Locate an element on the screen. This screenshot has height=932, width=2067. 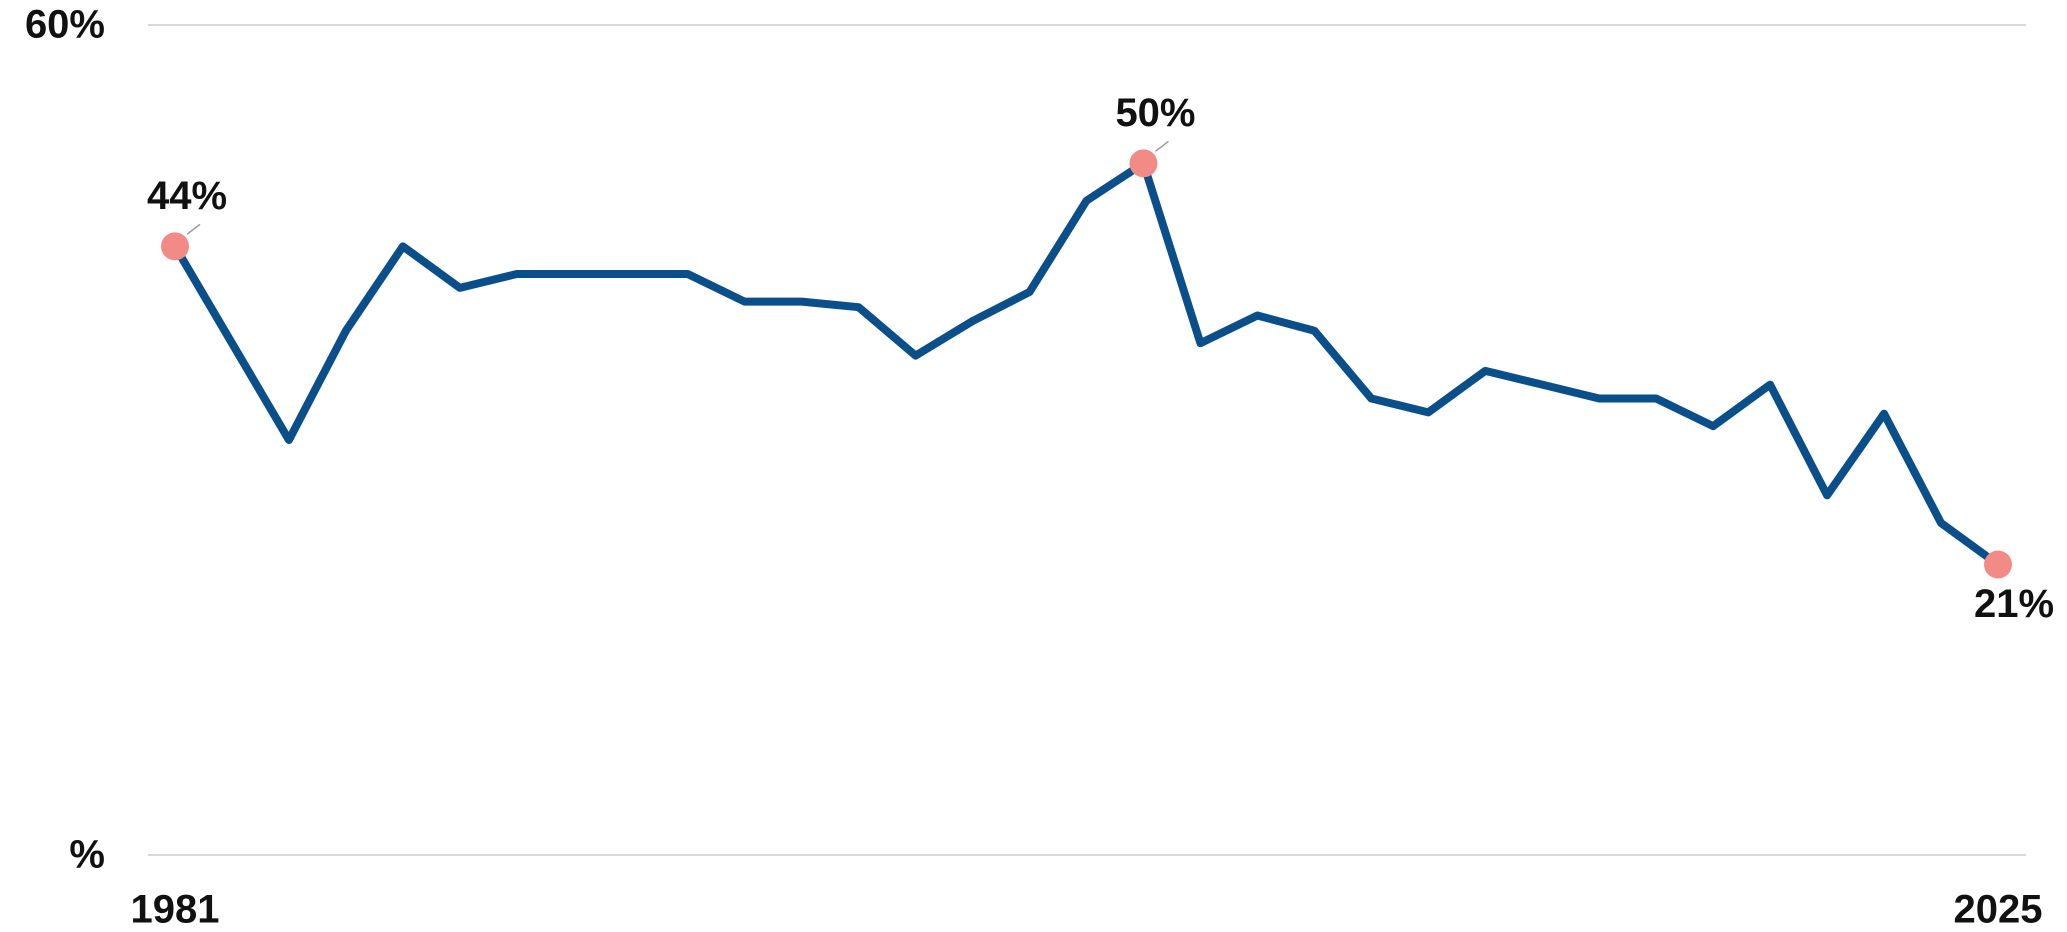
x-tick-label: 2025 is located at coordinates (1998, 910).